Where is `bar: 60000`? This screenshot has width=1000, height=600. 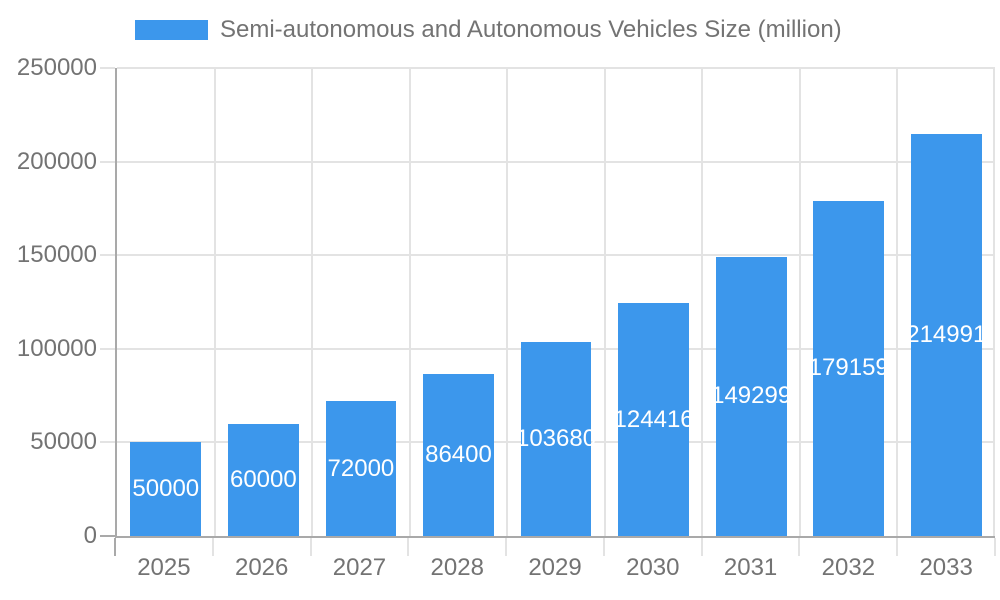
bar: 60000 is located at coordinates (263, 479).